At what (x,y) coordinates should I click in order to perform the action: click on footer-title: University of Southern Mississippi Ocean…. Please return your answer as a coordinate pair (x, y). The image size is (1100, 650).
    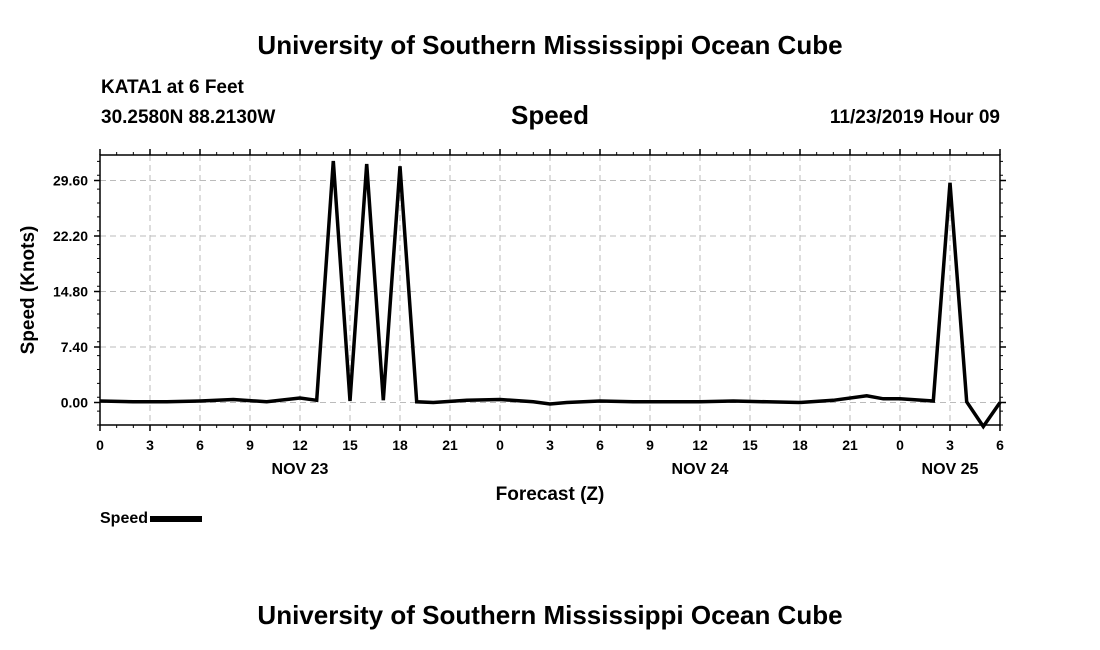
    Looking at the image, I should click on (550, 615).